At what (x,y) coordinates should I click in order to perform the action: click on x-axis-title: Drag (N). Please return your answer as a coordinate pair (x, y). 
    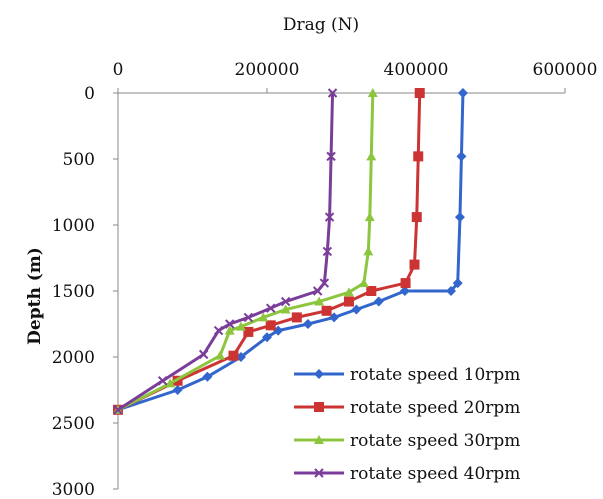
    Looking at the image, I should click on (321, 25).